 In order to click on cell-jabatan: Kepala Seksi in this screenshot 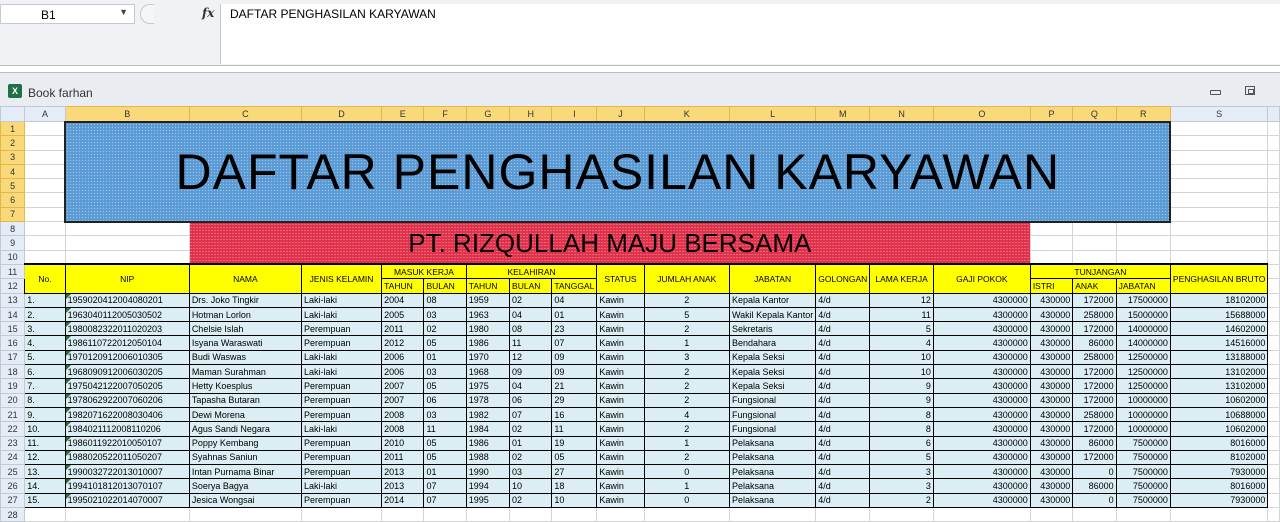, I will do `click(772, 357)`.